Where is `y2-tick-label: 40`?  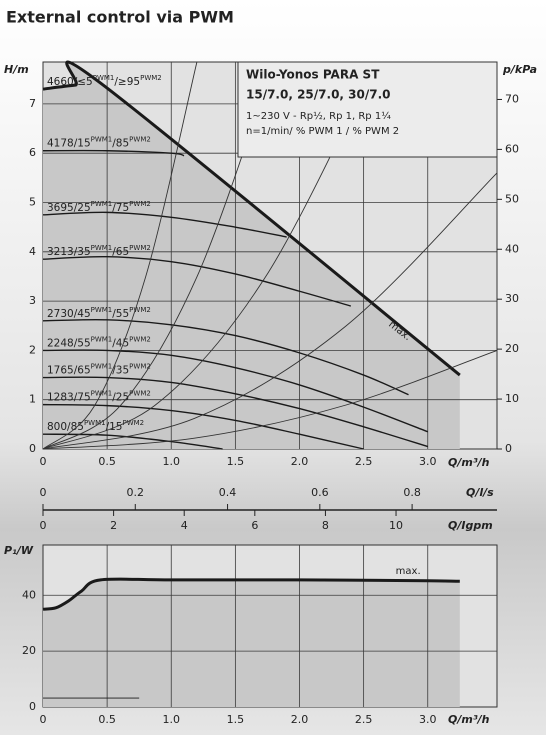 y2-tick-label: 40 is located at coordinates (512, 248).